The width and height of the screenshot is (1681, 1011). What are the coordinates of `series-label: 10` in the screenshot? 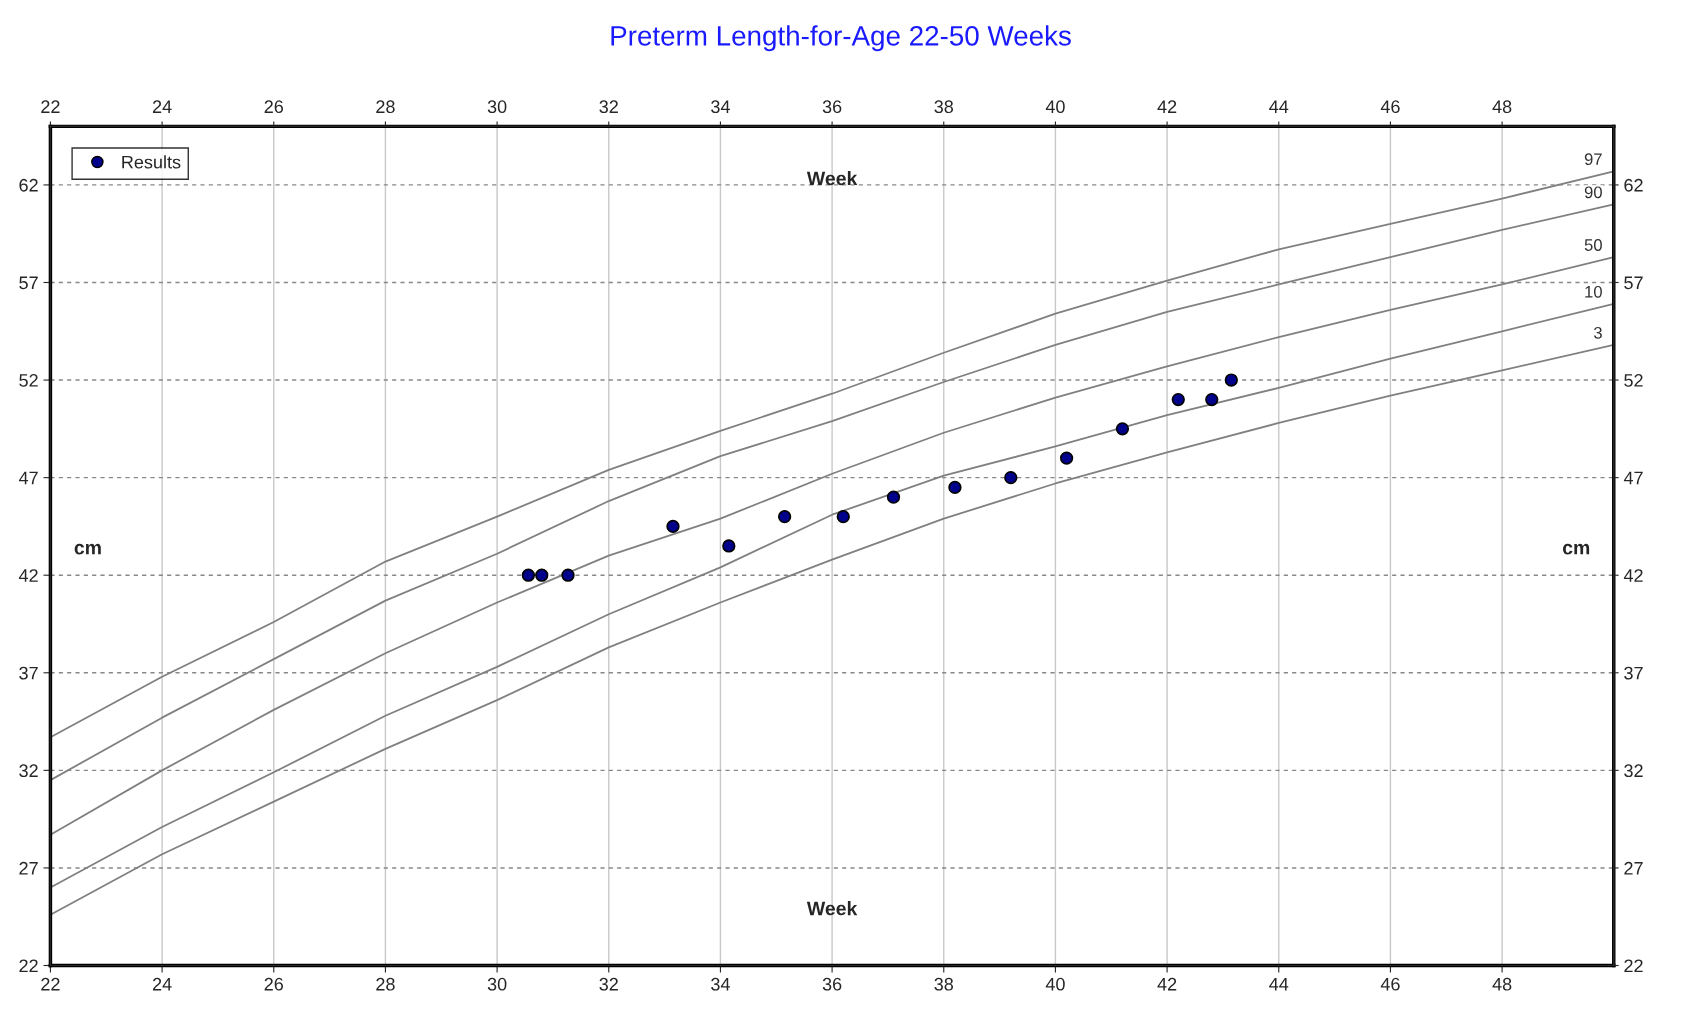 It's located at (1593, 291).